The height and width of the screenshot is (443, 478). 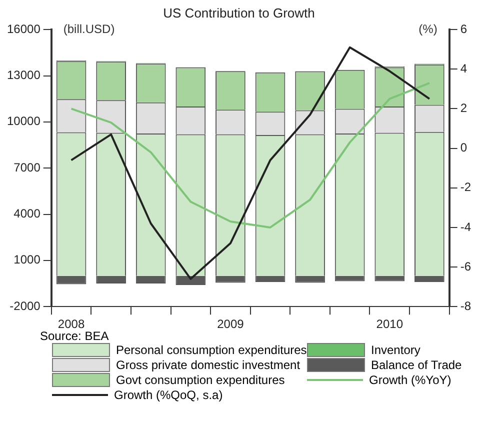 What do you see at coordinates (464, 147) in the screenshot?
I see `y2-tick-label: 0` at bounding box center [464, 147].